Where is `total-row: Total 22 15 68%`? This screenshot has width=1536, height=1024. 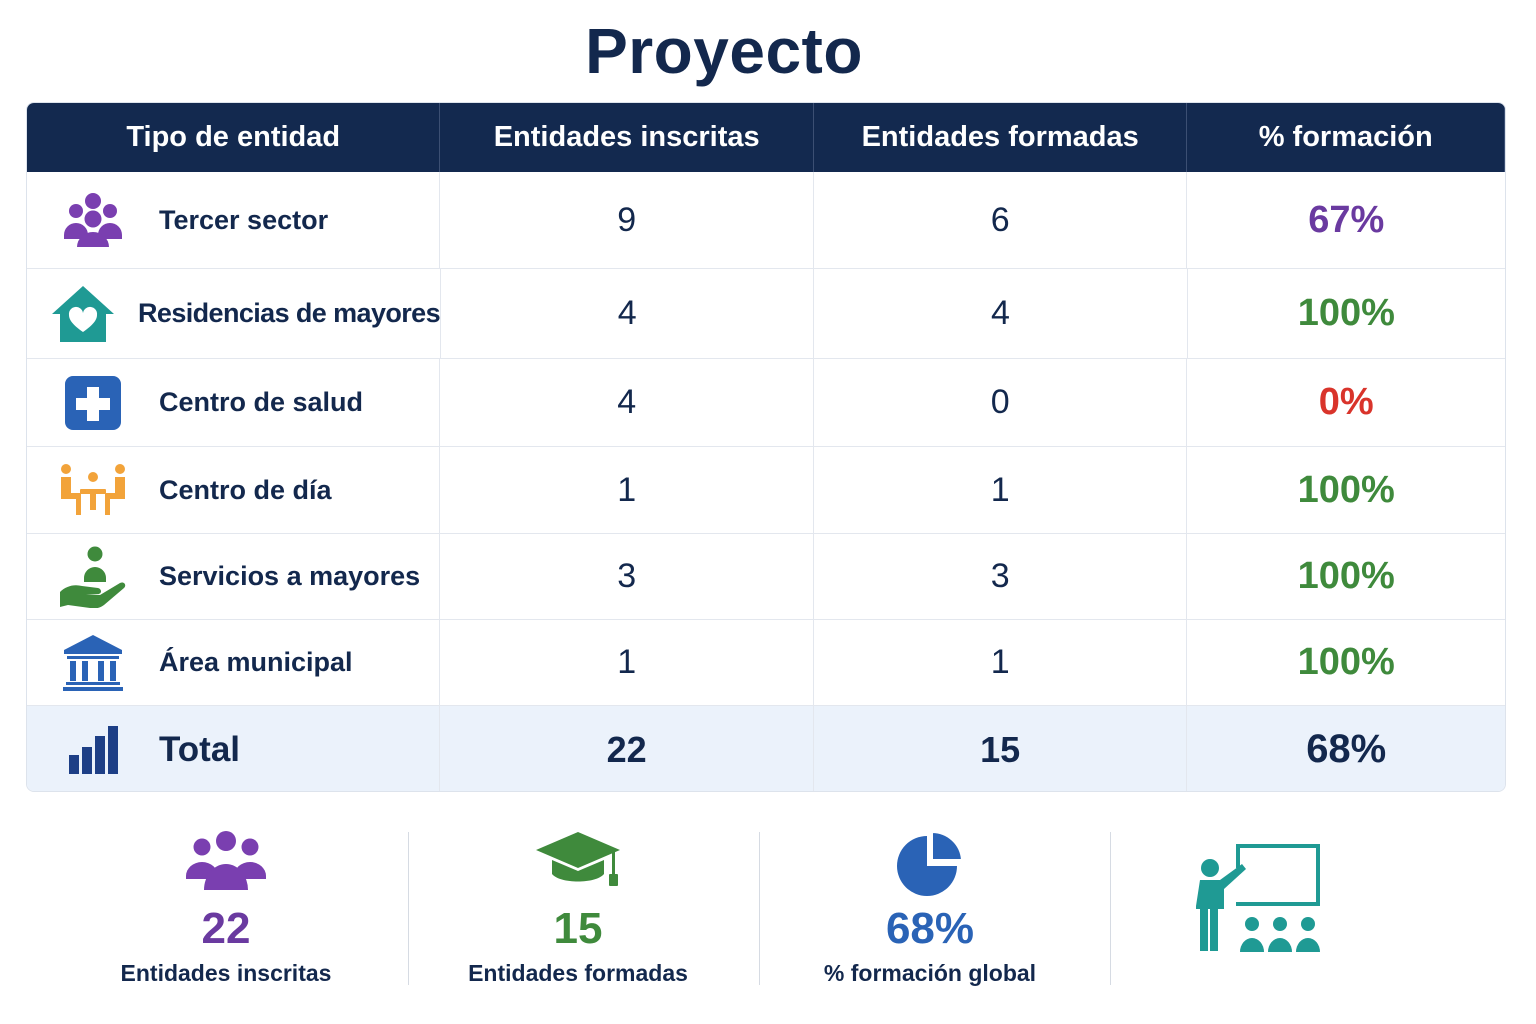
total-row: Total 22 15 68% is located at coordinates (766, 748).